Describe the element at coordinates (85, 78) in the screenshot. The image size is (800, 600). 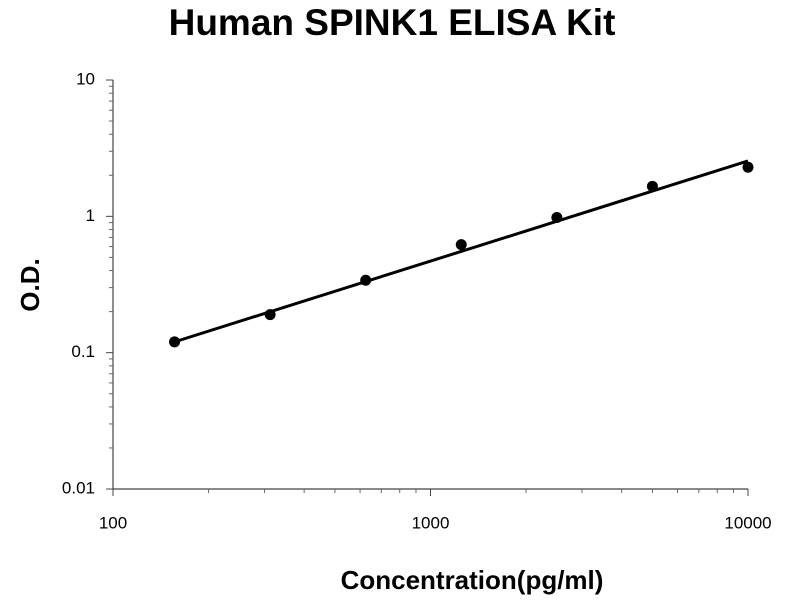
I see `y-tick-label: 10` at that location.